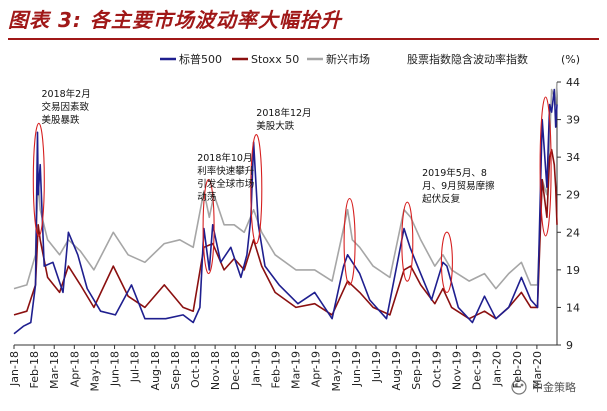 Image resolution: width=607 pixels, height=411 pixels. Describe the element at coordinates (61, 120) in the screenshot. I see `annotation-1-line-3: 美股暴跌` at that location.